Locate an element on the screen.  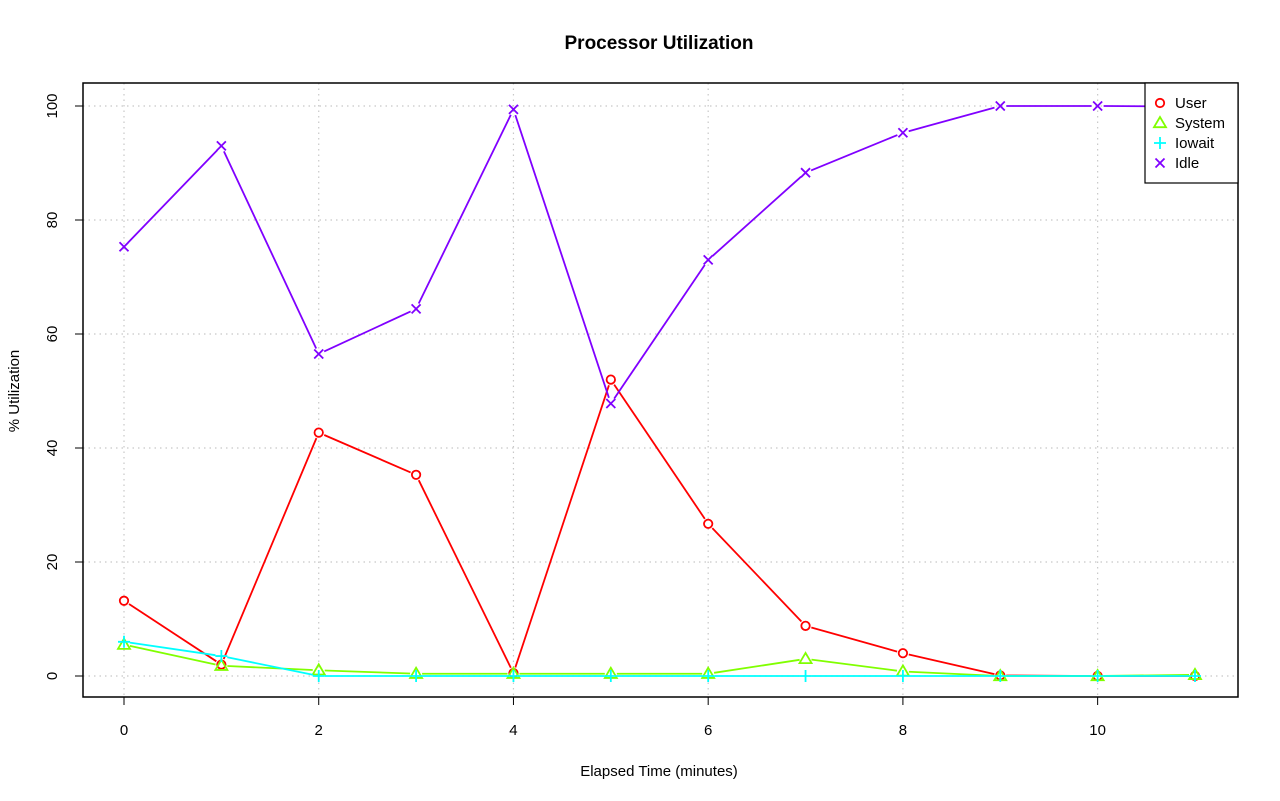
legend-idle-marker is located at coordinates (1160, 163).